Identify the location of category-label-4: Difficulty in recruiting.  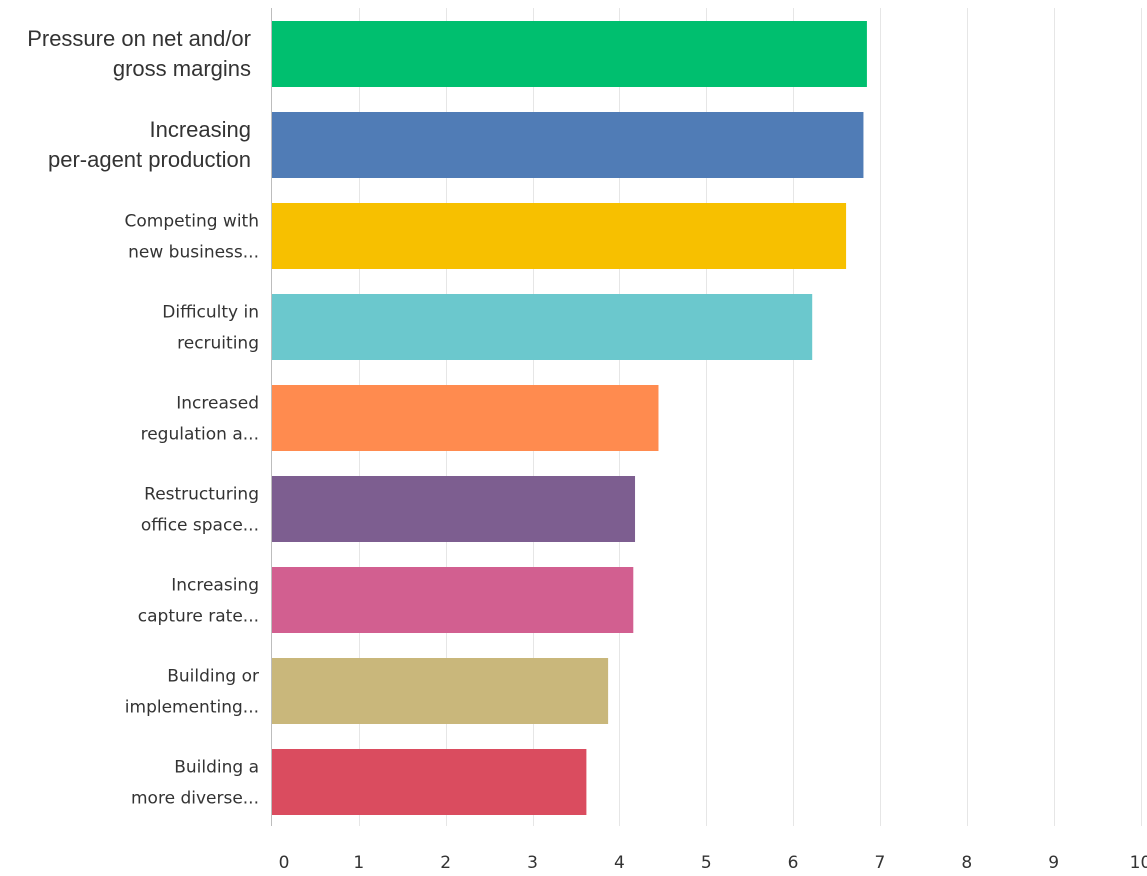
(210, 328).